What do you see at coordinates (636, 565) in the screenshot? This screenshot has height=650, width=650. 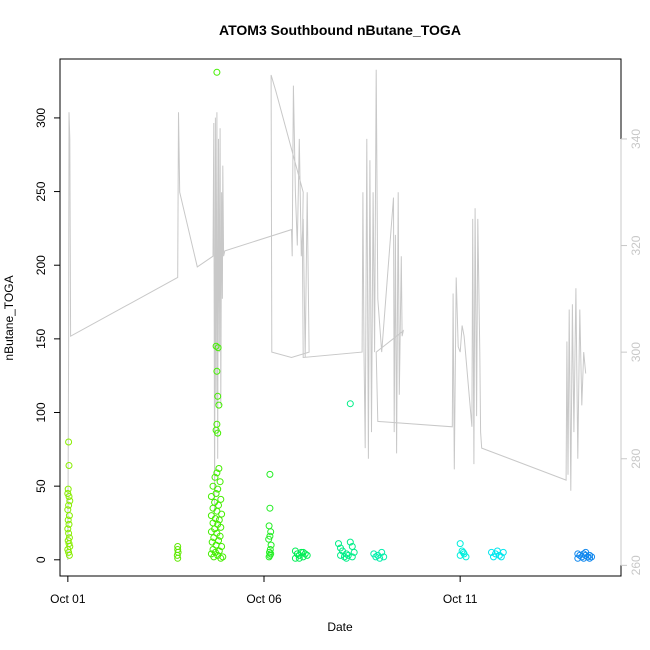 I see `right-y-tick-label: 260` at bounding box center [636, 565].